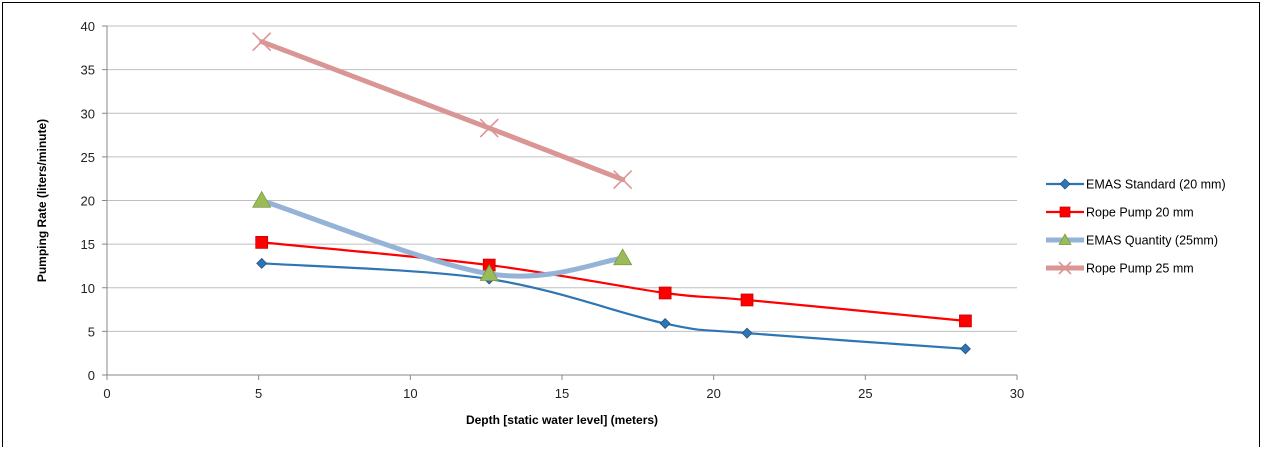  I want to click on y-tick-label: 35, so click(88, 70).